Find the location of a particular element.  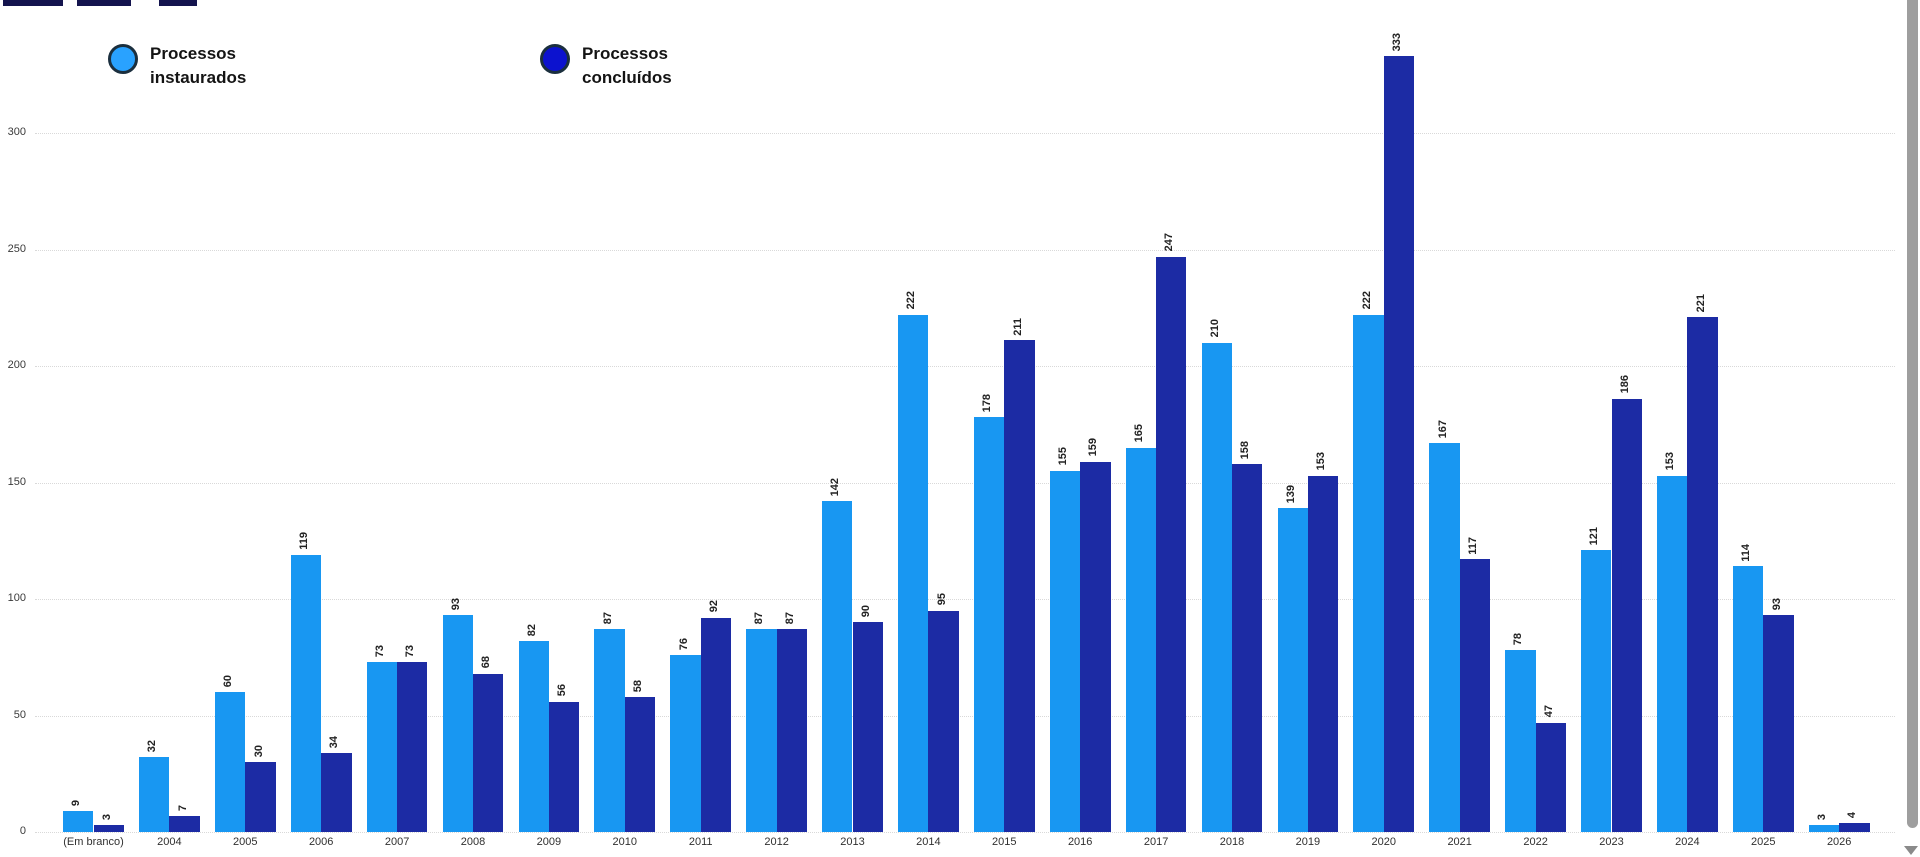

data-label: 82 is located at coordinates (531, 629).